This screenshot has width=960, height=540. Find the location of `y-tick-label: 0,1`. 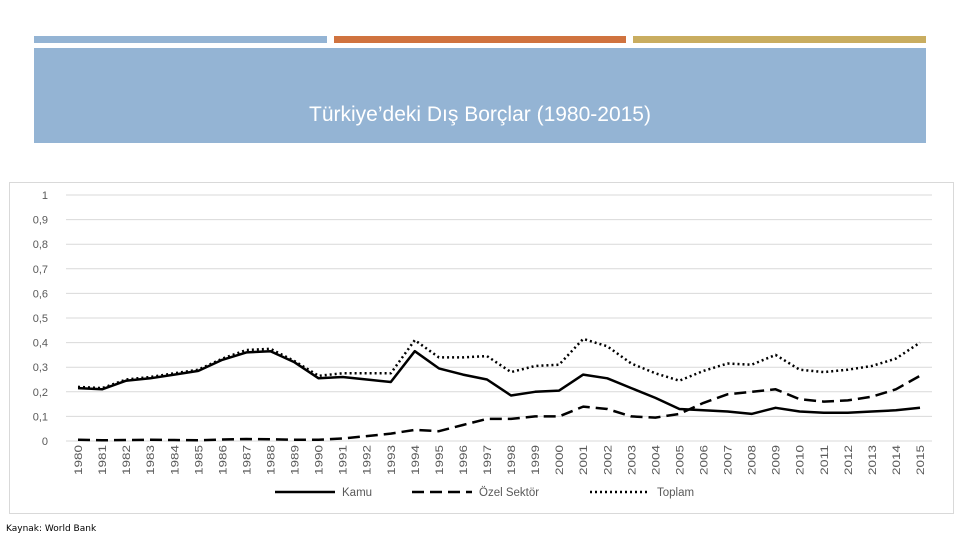

y-tick-label: 0,1 is located at coordinates (40, 417).